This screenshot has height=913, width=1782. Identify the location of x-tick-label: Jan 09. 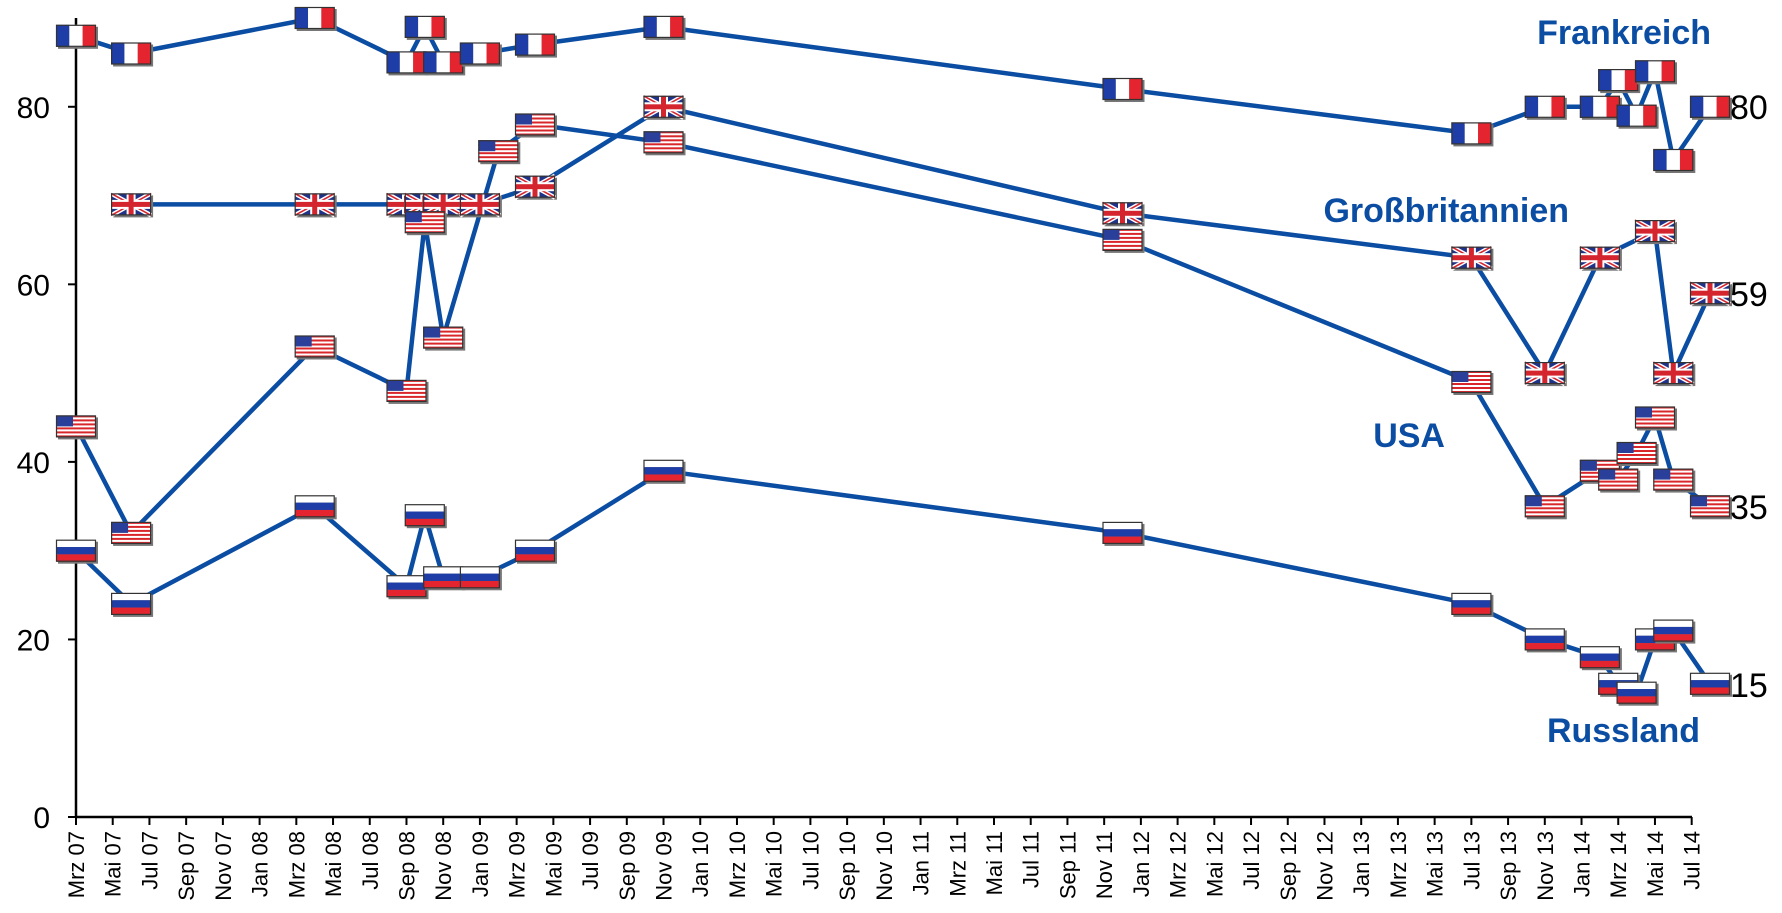
(480, 864).